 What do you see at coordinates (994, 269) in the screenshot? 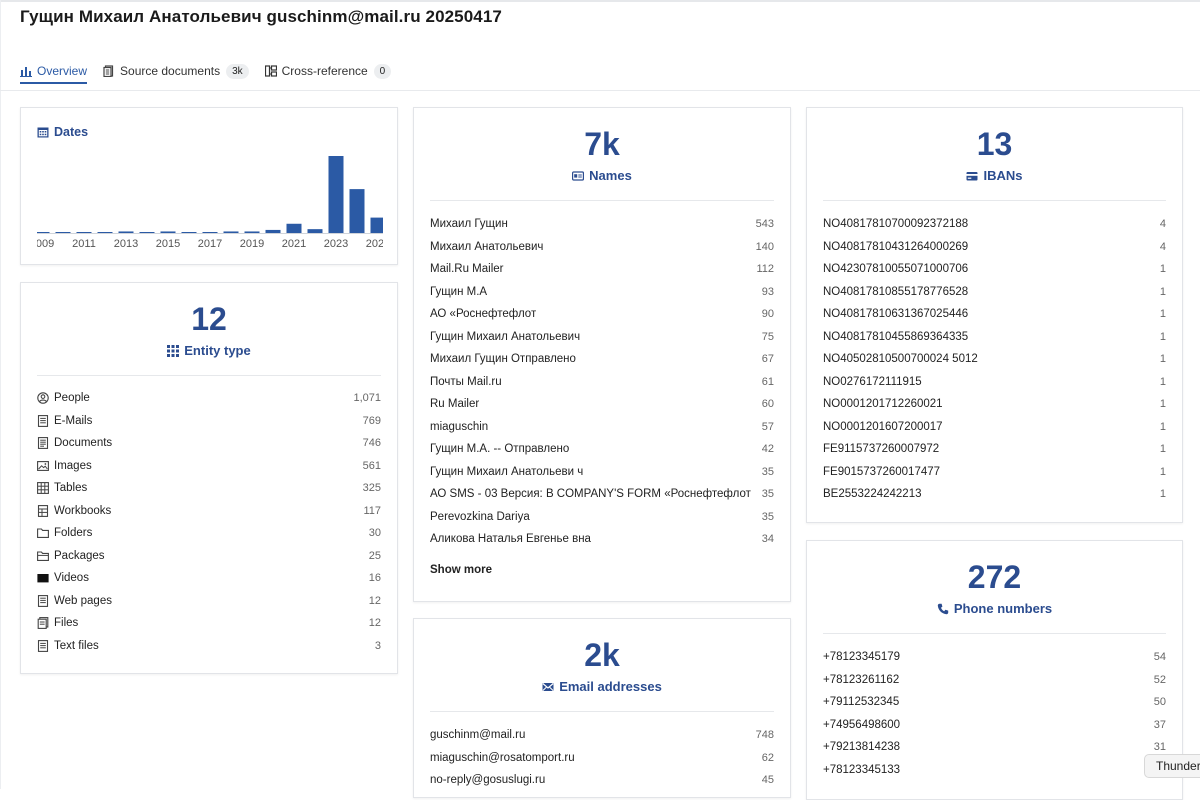
I see `iban-row: NO42307810055071000706 1` at bounding box center [994, 269].